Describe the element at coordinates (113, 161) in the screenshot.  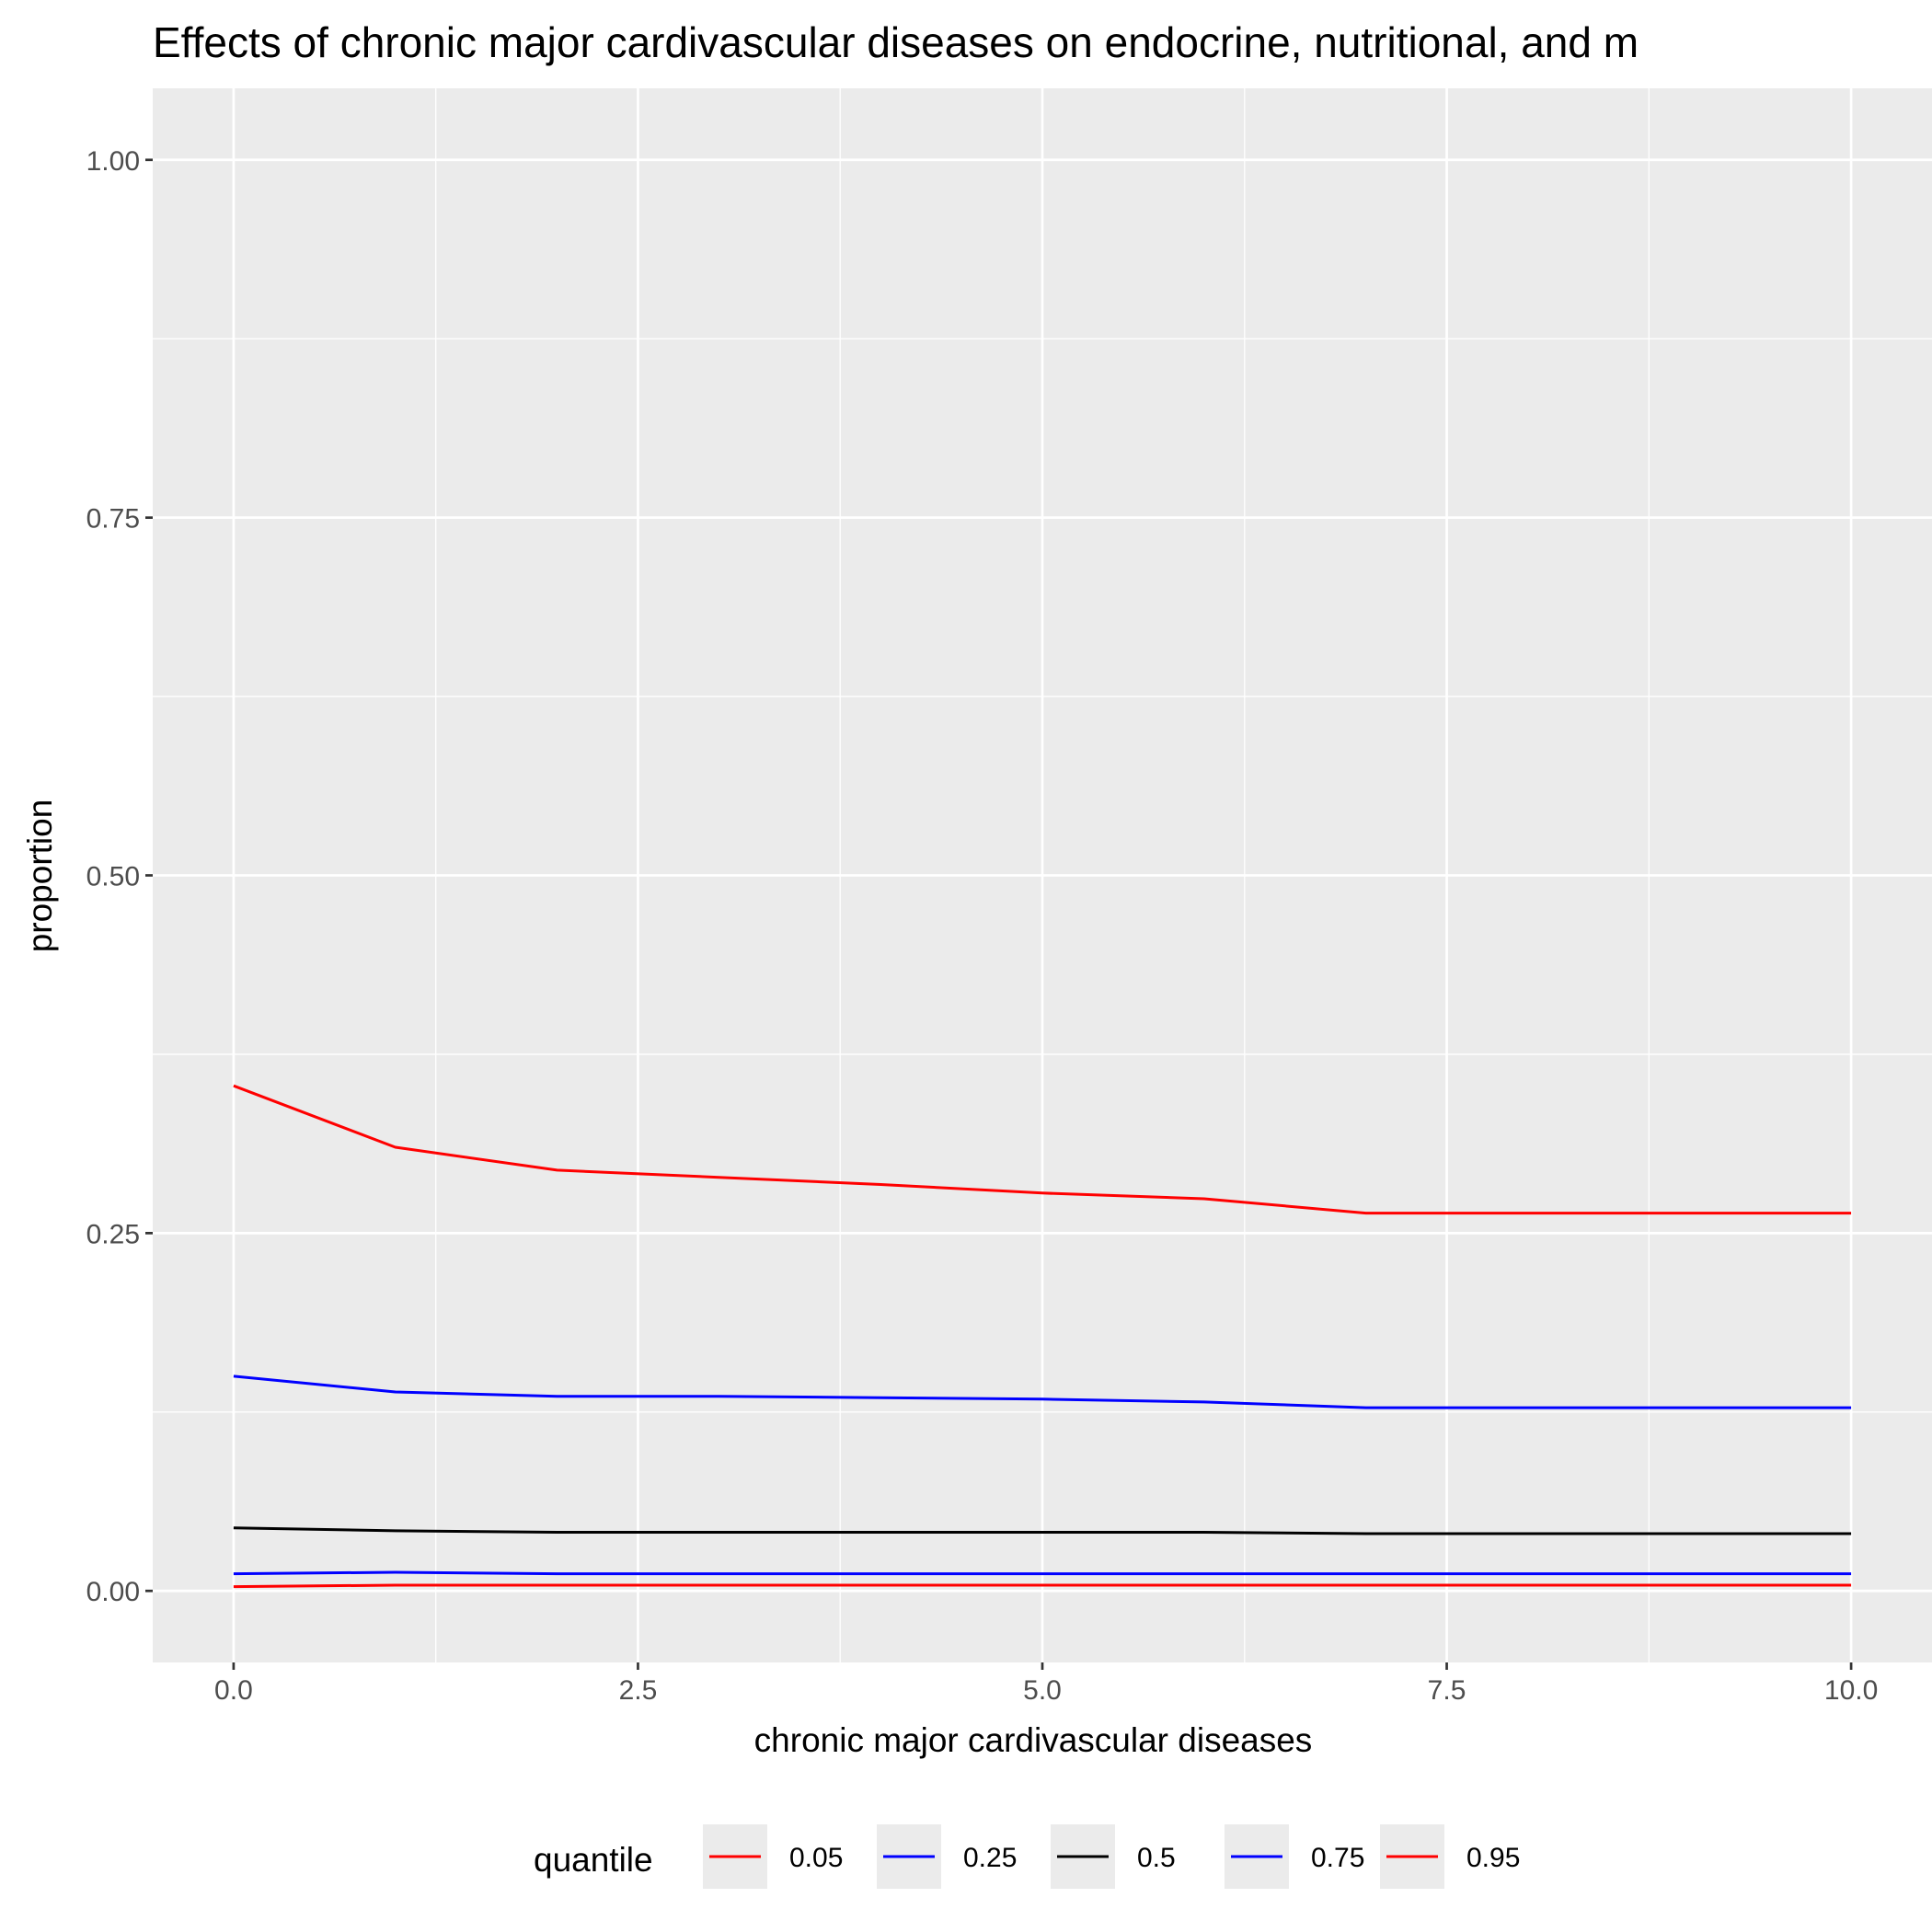
I see `y-tick-label: 1.00` at that location.